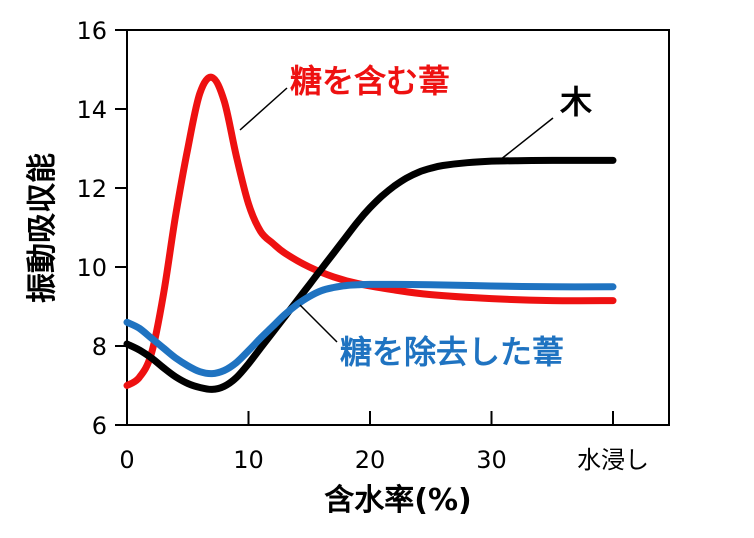  What do you see at coordinates (101, 228) in the screenshot?
I see `y-axis-ticks: 6 8 10 12 14 16` at bounding box center [101, 228].